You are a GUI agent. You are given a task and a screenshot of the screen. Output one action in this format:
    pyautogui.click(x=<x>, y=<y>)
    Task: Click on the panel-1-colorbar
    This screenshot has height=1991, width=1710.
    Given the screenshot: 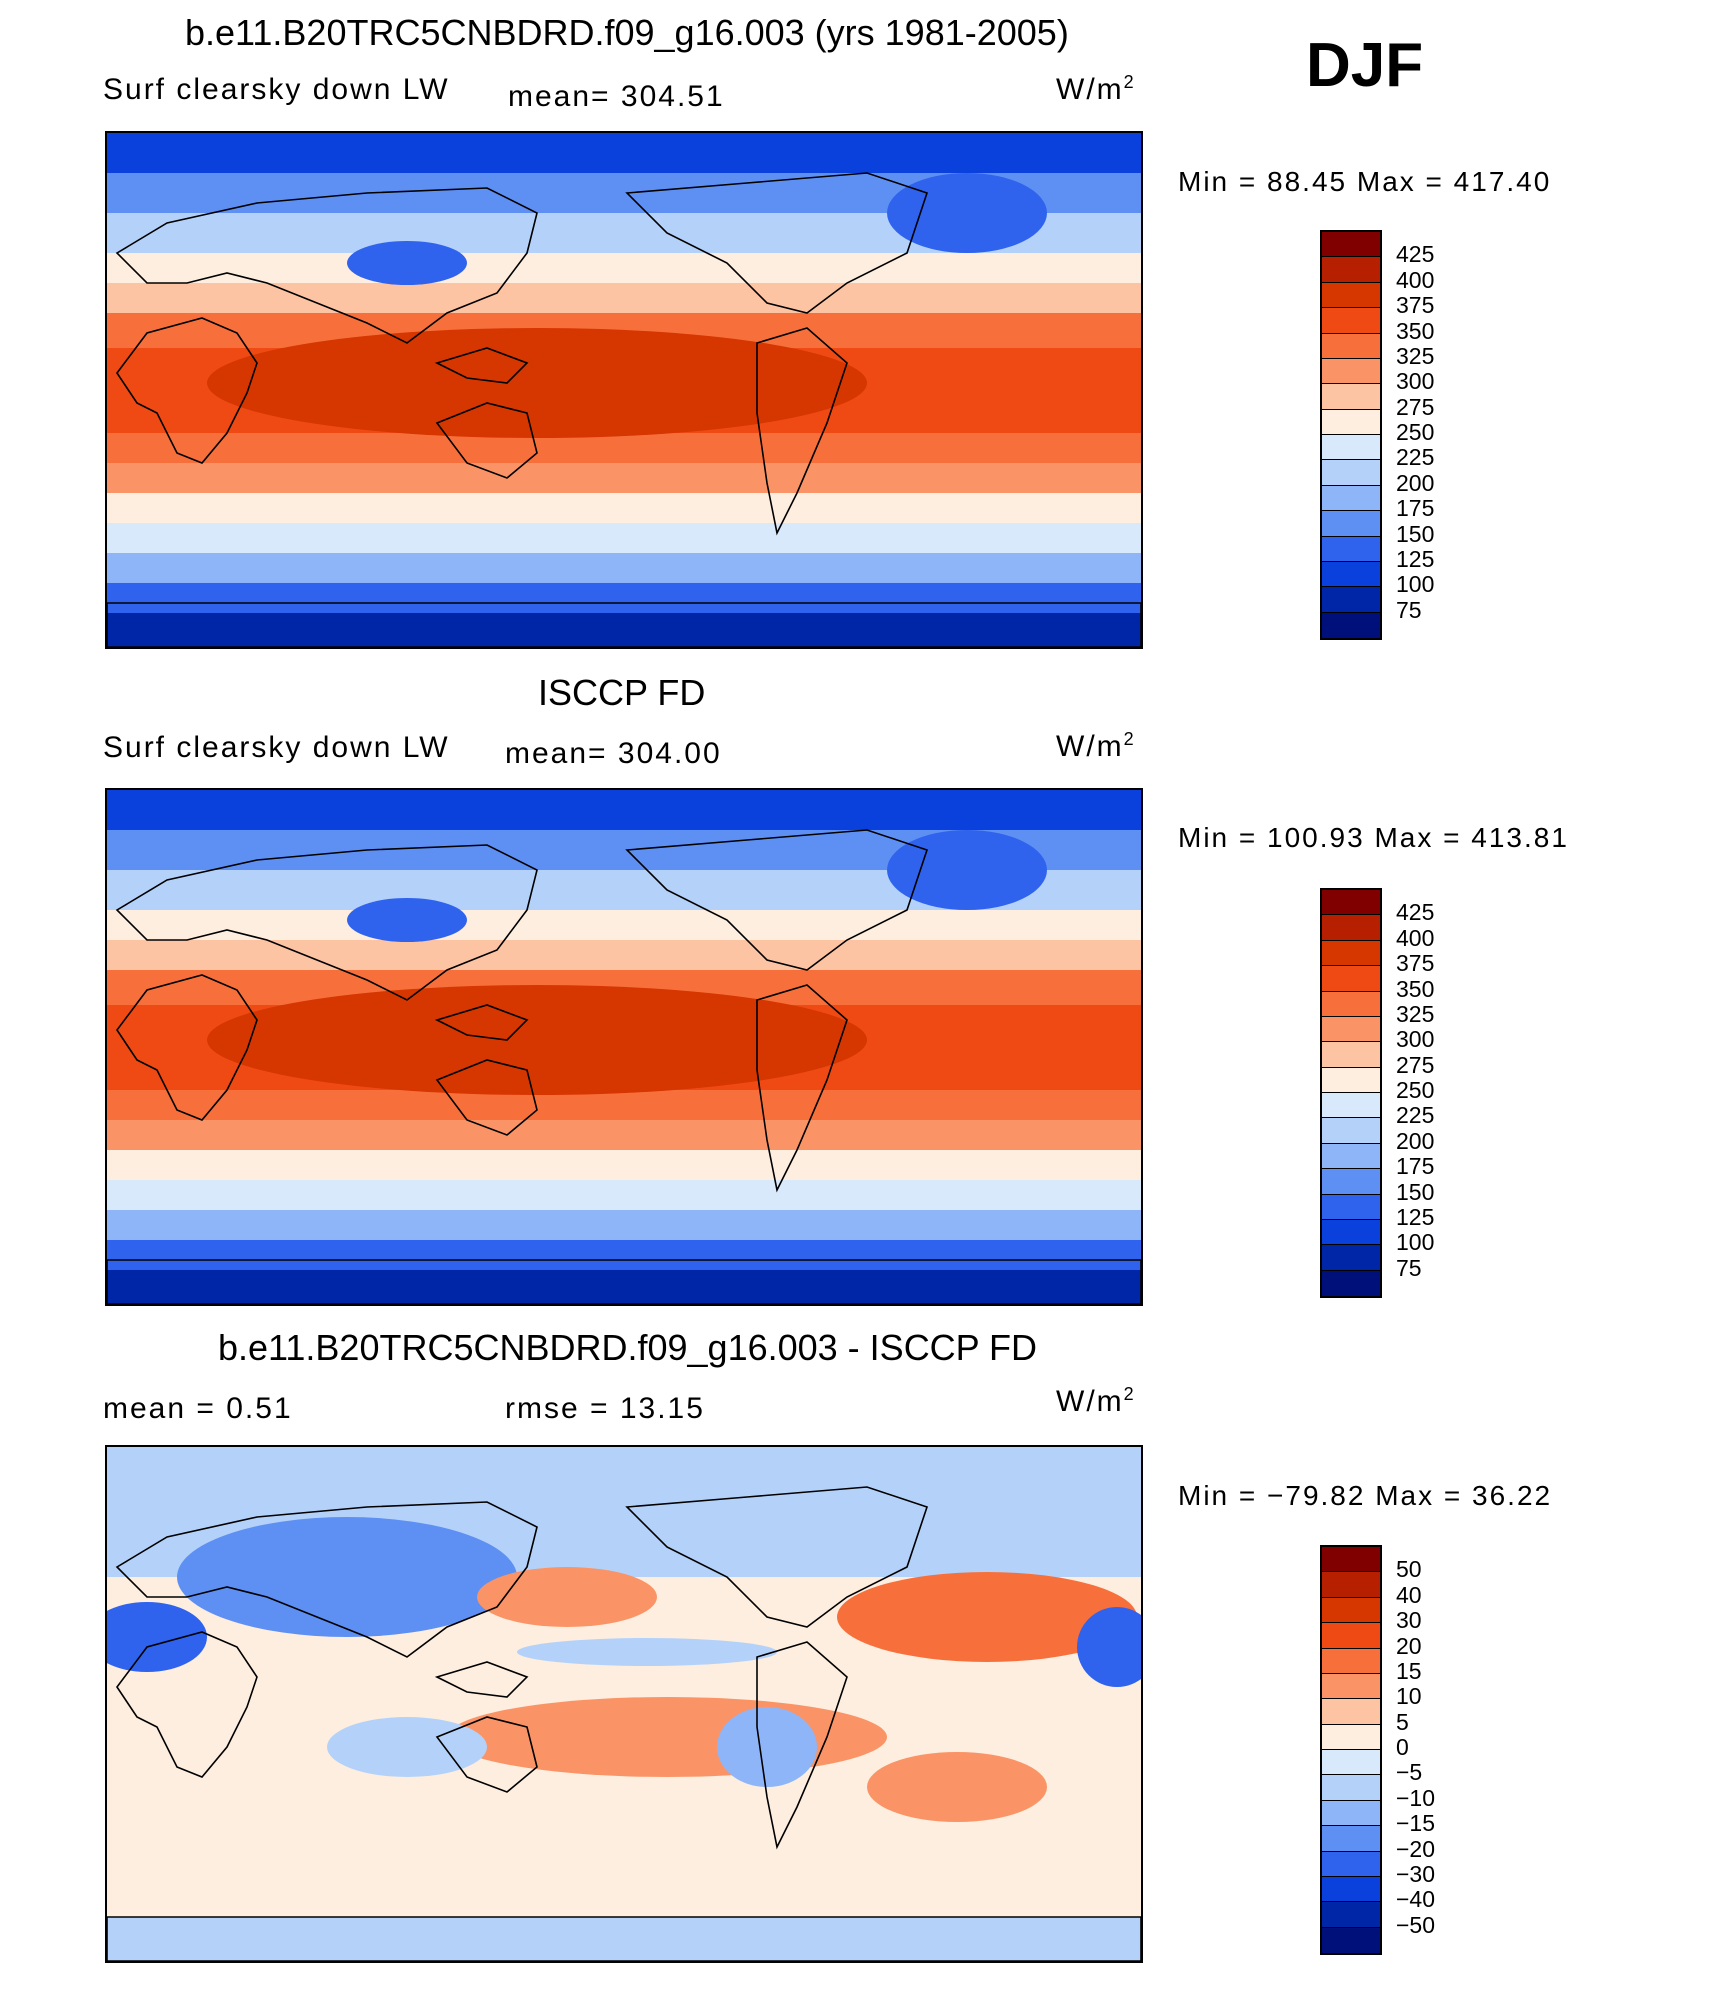 What is the action you would take?
    pyautogui.click(x=1351, y=435)
    